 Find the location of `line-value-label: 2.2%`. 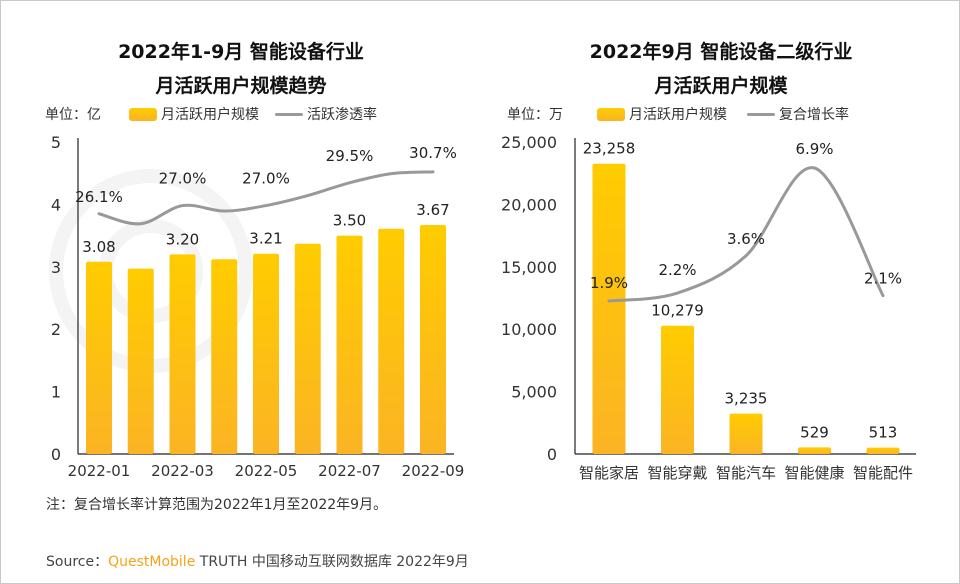

line-value-label: 2.2% is located at coordinates (677, 270).